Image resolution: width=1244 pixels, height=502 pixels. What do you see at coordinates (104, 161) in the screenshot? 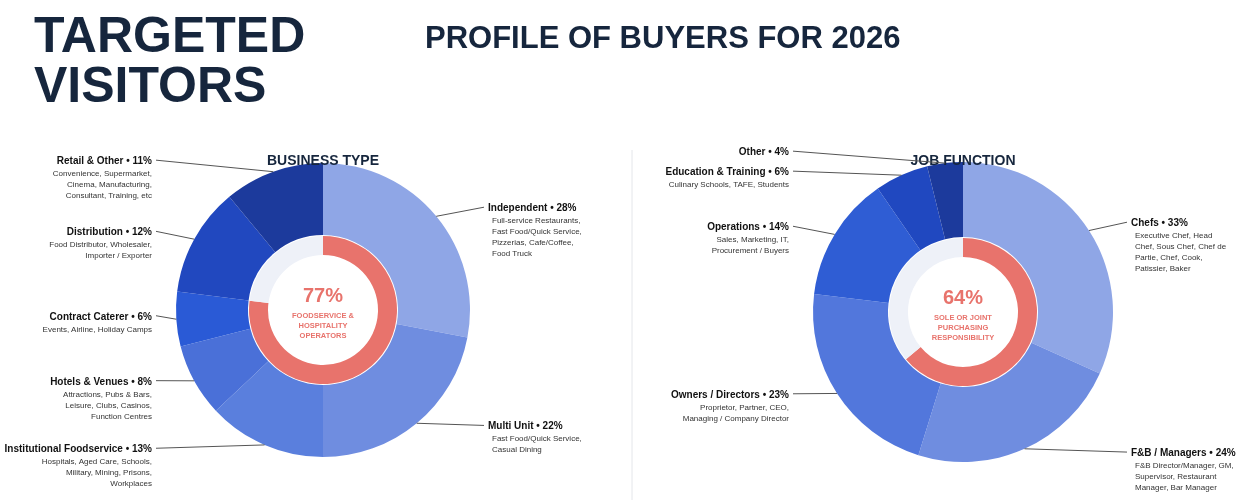
I see `slice-label: Retail & Other • 11%` at bounding box center [104, 161].